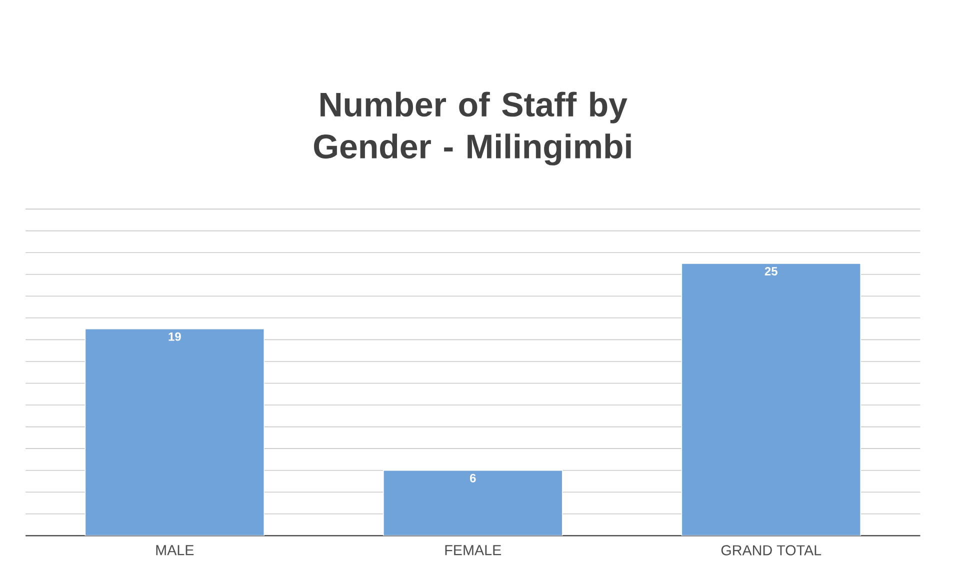 This screenshot has height=581, width=960. Describe the element at coordinates (473, 478) in the screenshot. I see `data-label: 6` at that location.